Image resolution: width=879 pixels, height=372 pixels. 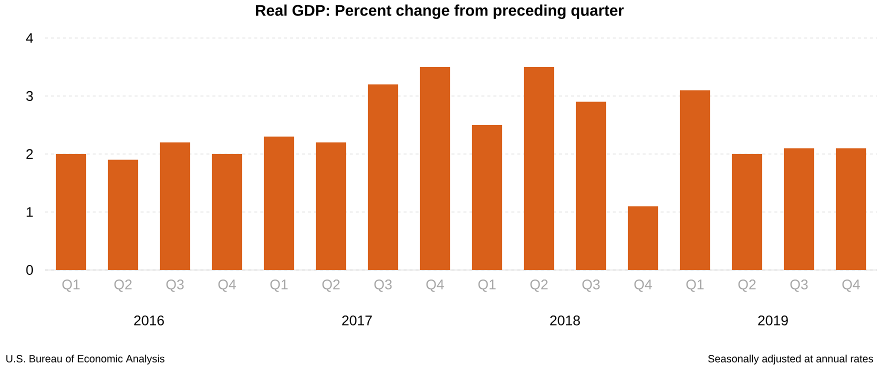 I want to click on text: 2018, so click(x=565, y=321).